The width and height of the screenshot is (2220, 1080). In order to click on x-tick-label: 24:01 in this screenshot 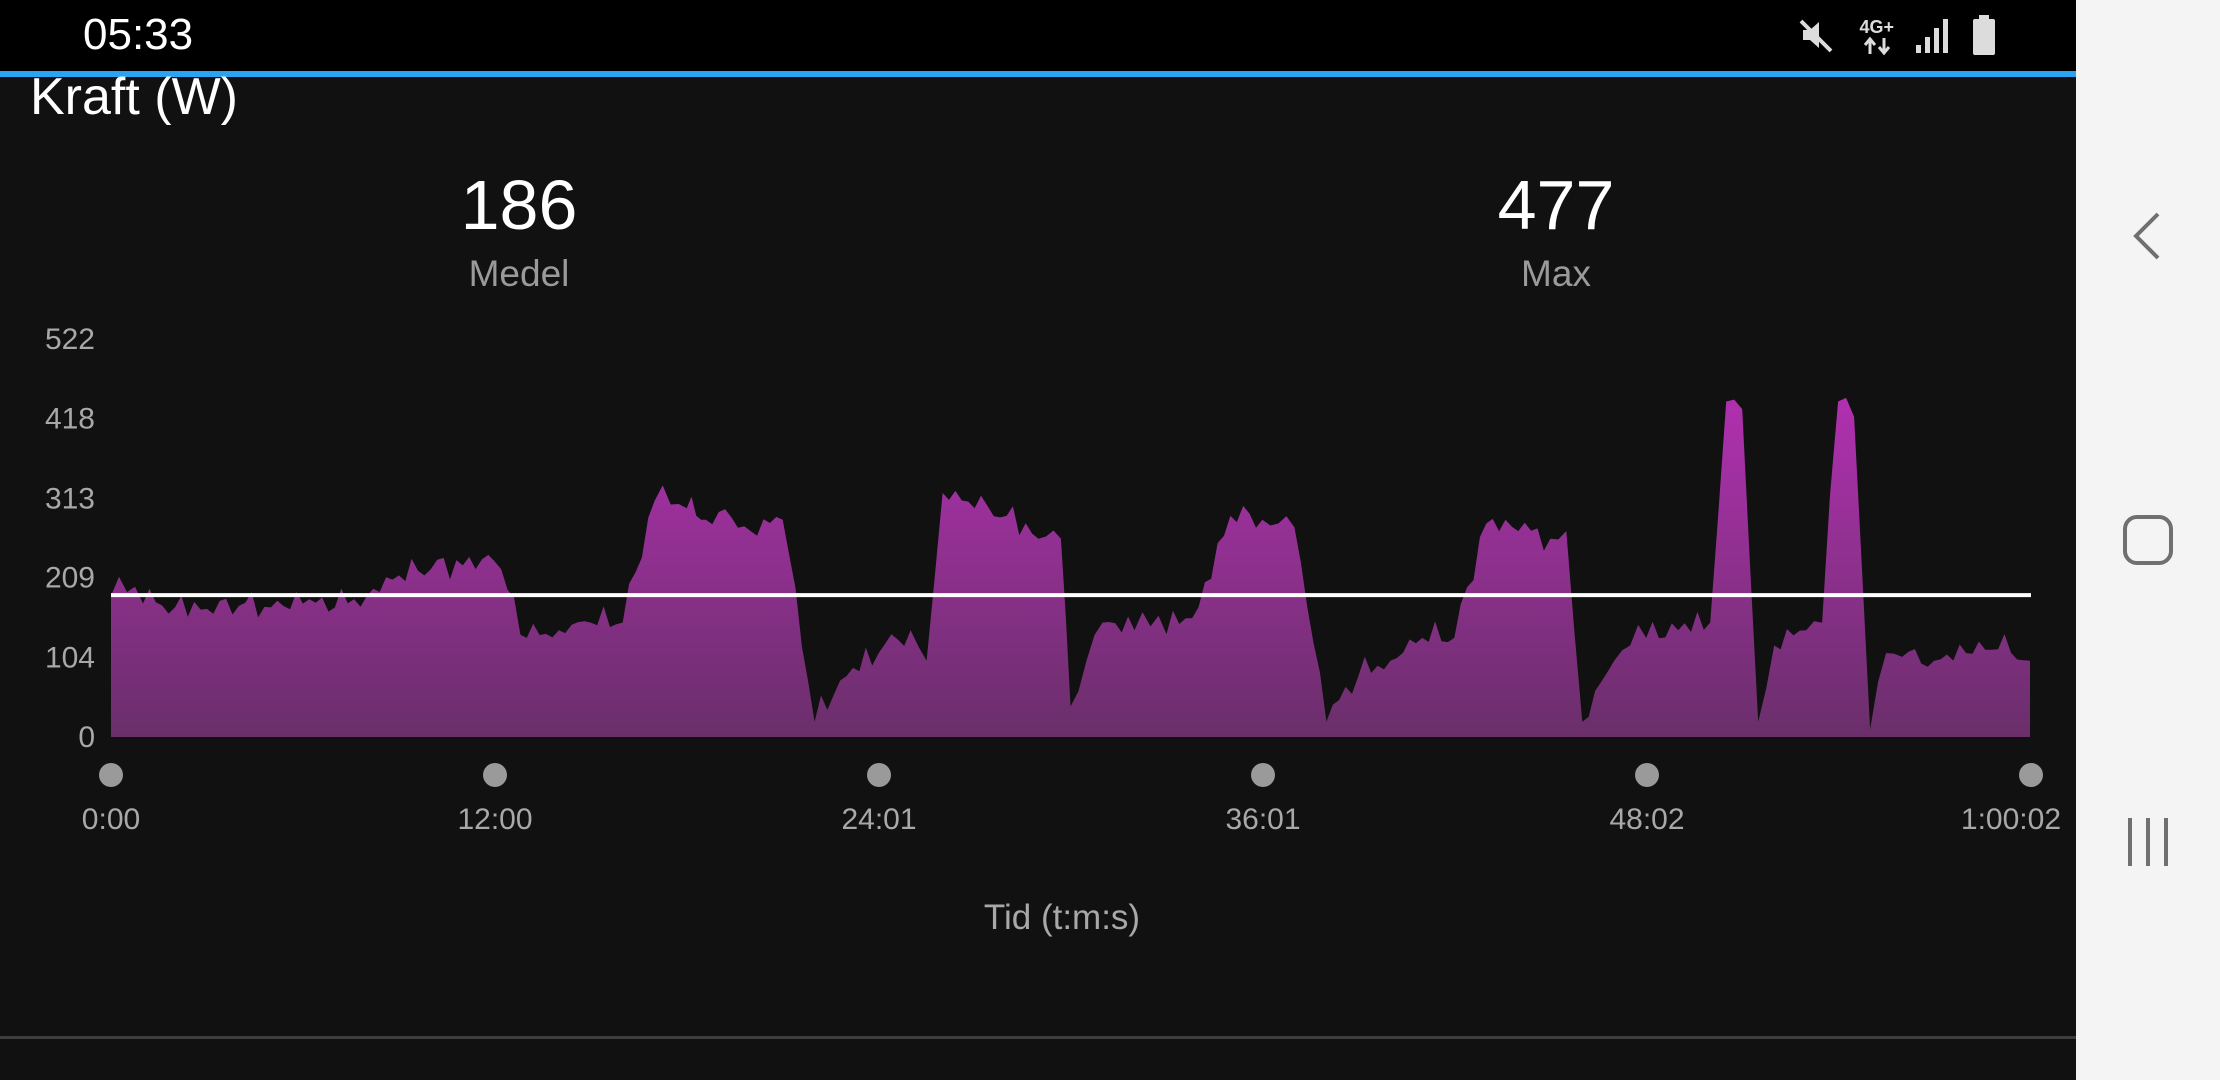, I will do `click(878, 819)`.